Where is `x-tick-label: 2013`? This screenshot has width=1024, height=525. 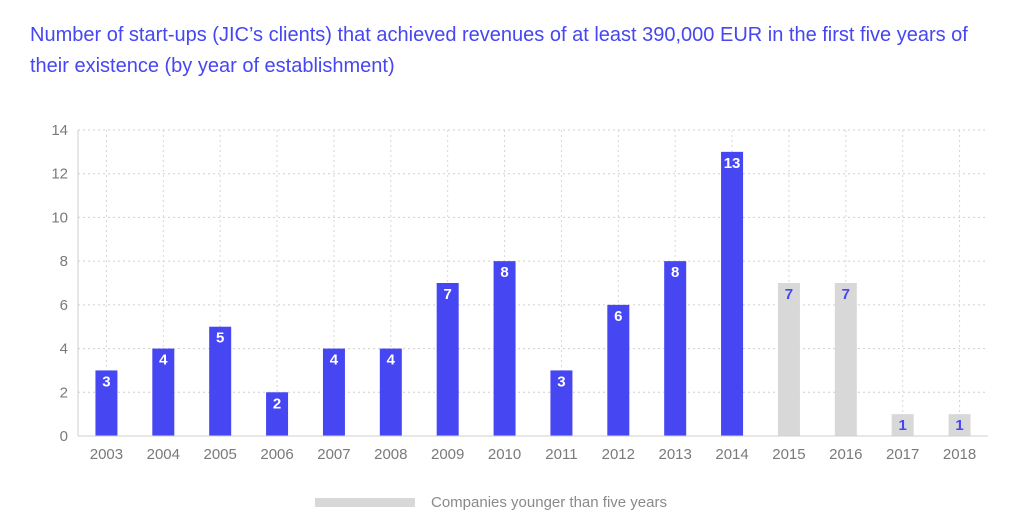
x-tick-label: 2013 is located at coordinates (675, 454).